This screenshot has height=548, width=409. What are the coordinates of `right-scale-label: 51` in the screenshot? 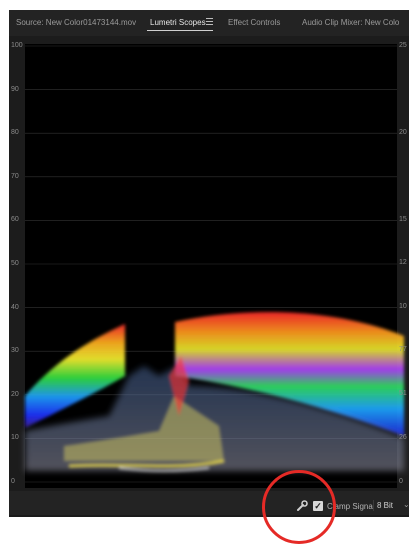 It's located at (403, 393).